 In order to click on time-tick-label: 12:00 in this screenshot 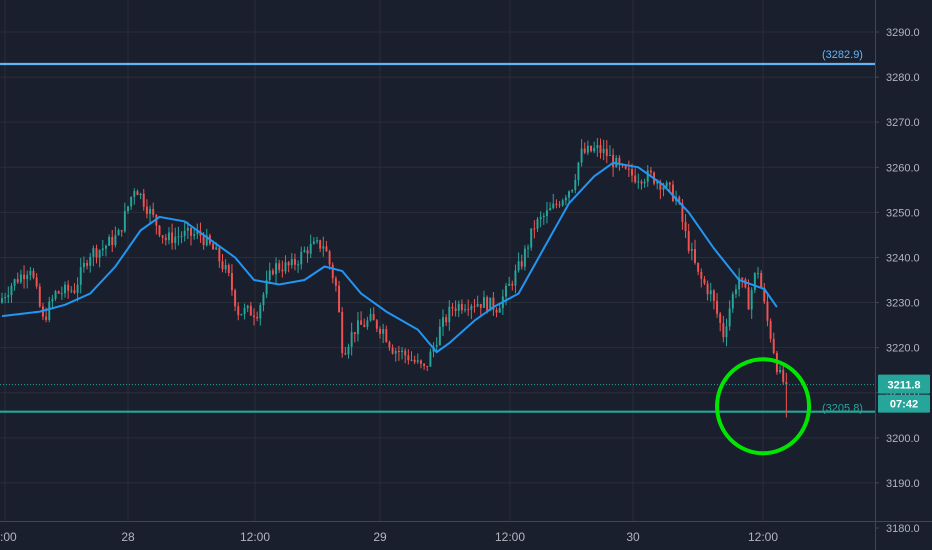, I will do `click(510, 537)`.